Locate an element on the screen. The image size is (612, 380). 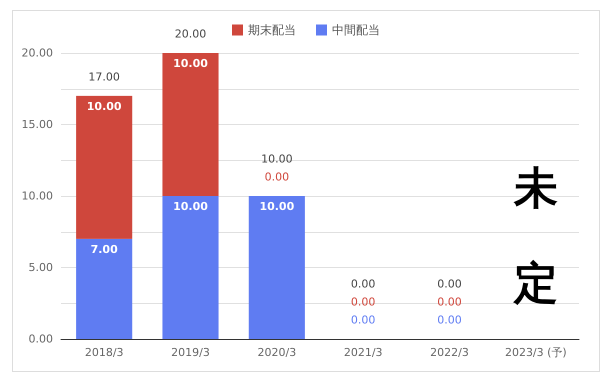
x-tick-label: 2021/3 is located at coordinates (363, 352).